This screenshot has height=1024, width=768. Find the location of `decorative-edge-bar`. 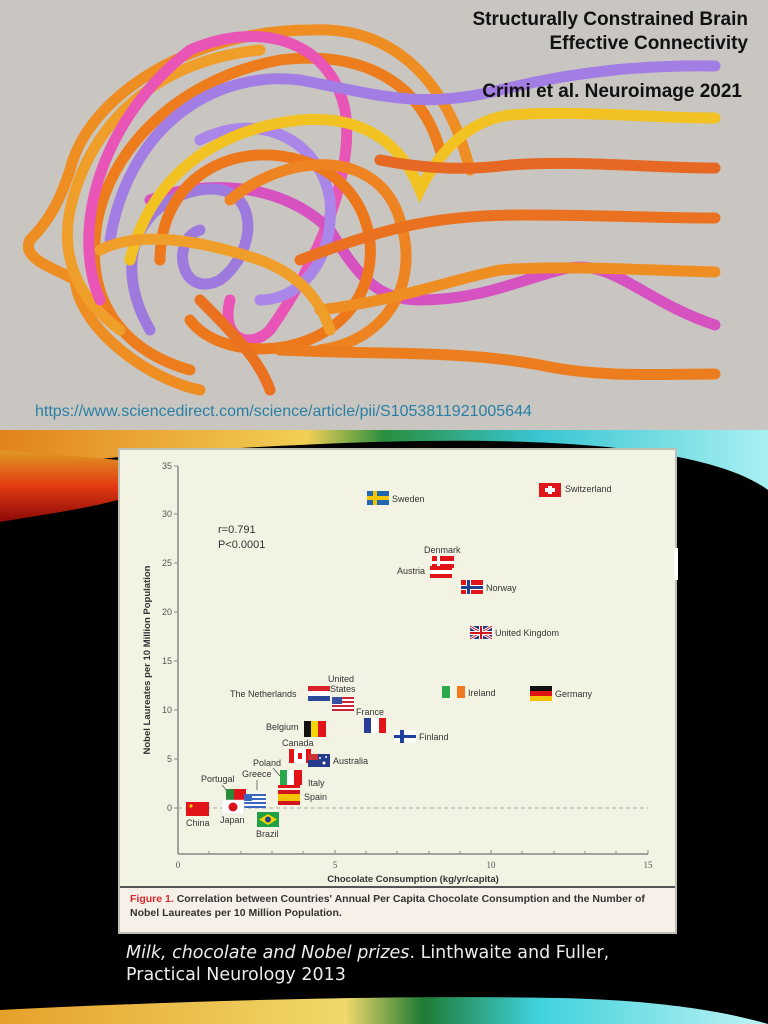

decorative-edge-bar is located at coordinates (676, 564).